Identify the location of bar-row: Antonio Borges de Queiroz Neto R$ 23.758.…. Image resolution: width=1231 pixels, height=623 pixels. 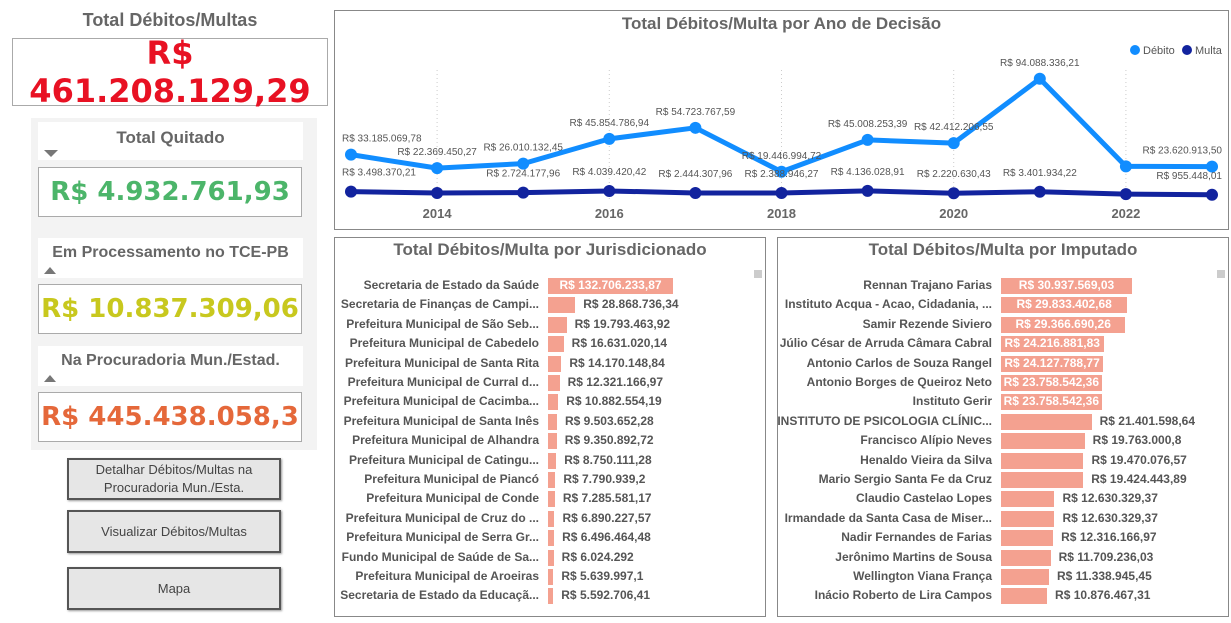
(615, 383).